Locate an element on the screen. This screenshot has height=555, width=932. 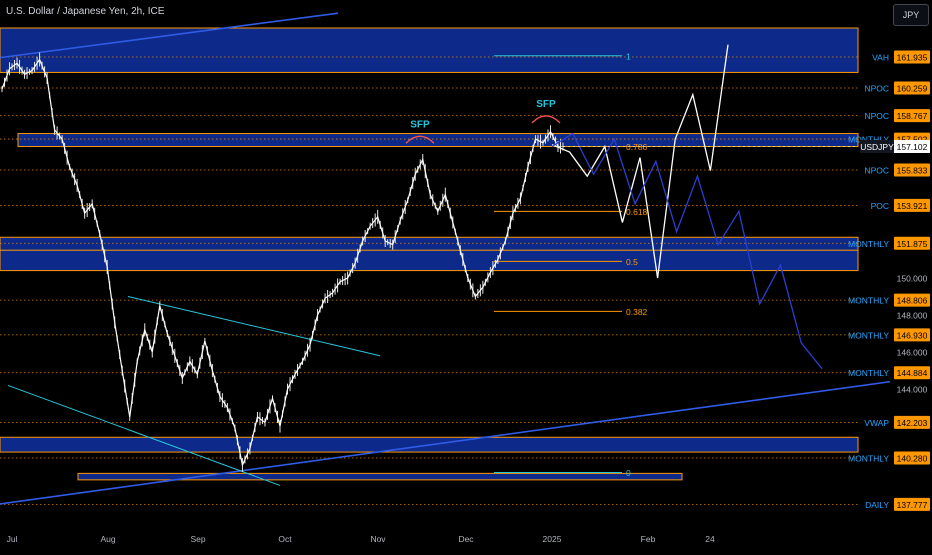
level-name-3: MONTHLY is located at coordinates (868, 140).